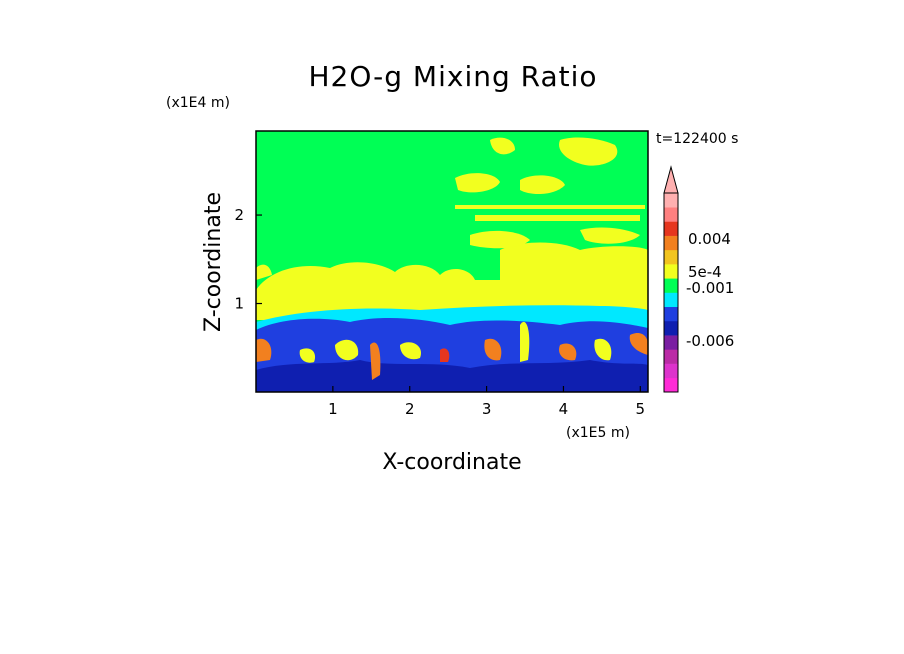 This screenshot has width=904, height=654. I want to click on chart-title: H2O-g Mixing Ratio, so click(452, 76).